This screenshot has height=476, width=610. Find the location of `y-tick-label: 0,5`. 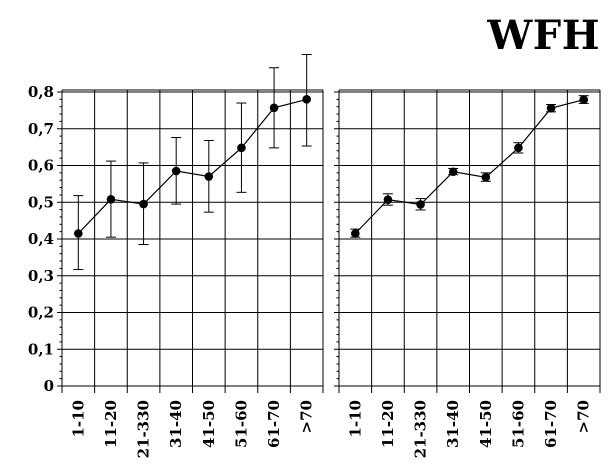

y-tick-label: 0,5 is located at coordinates (41, 202).